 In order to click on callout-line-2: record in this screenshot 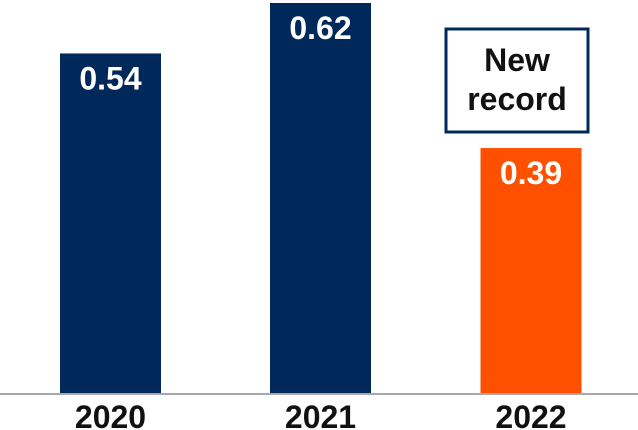, I will do `click(517, 99)`.